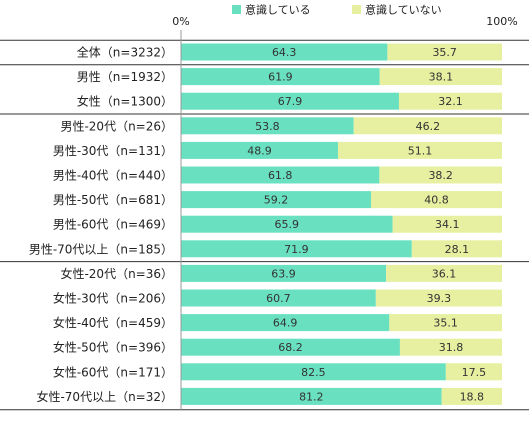 The image size is (529, 422). What do you see at coordinates (125, 77) in the screenshot?
I see `category-label: 男性（n=1932）` at bounding box center [125, 77].